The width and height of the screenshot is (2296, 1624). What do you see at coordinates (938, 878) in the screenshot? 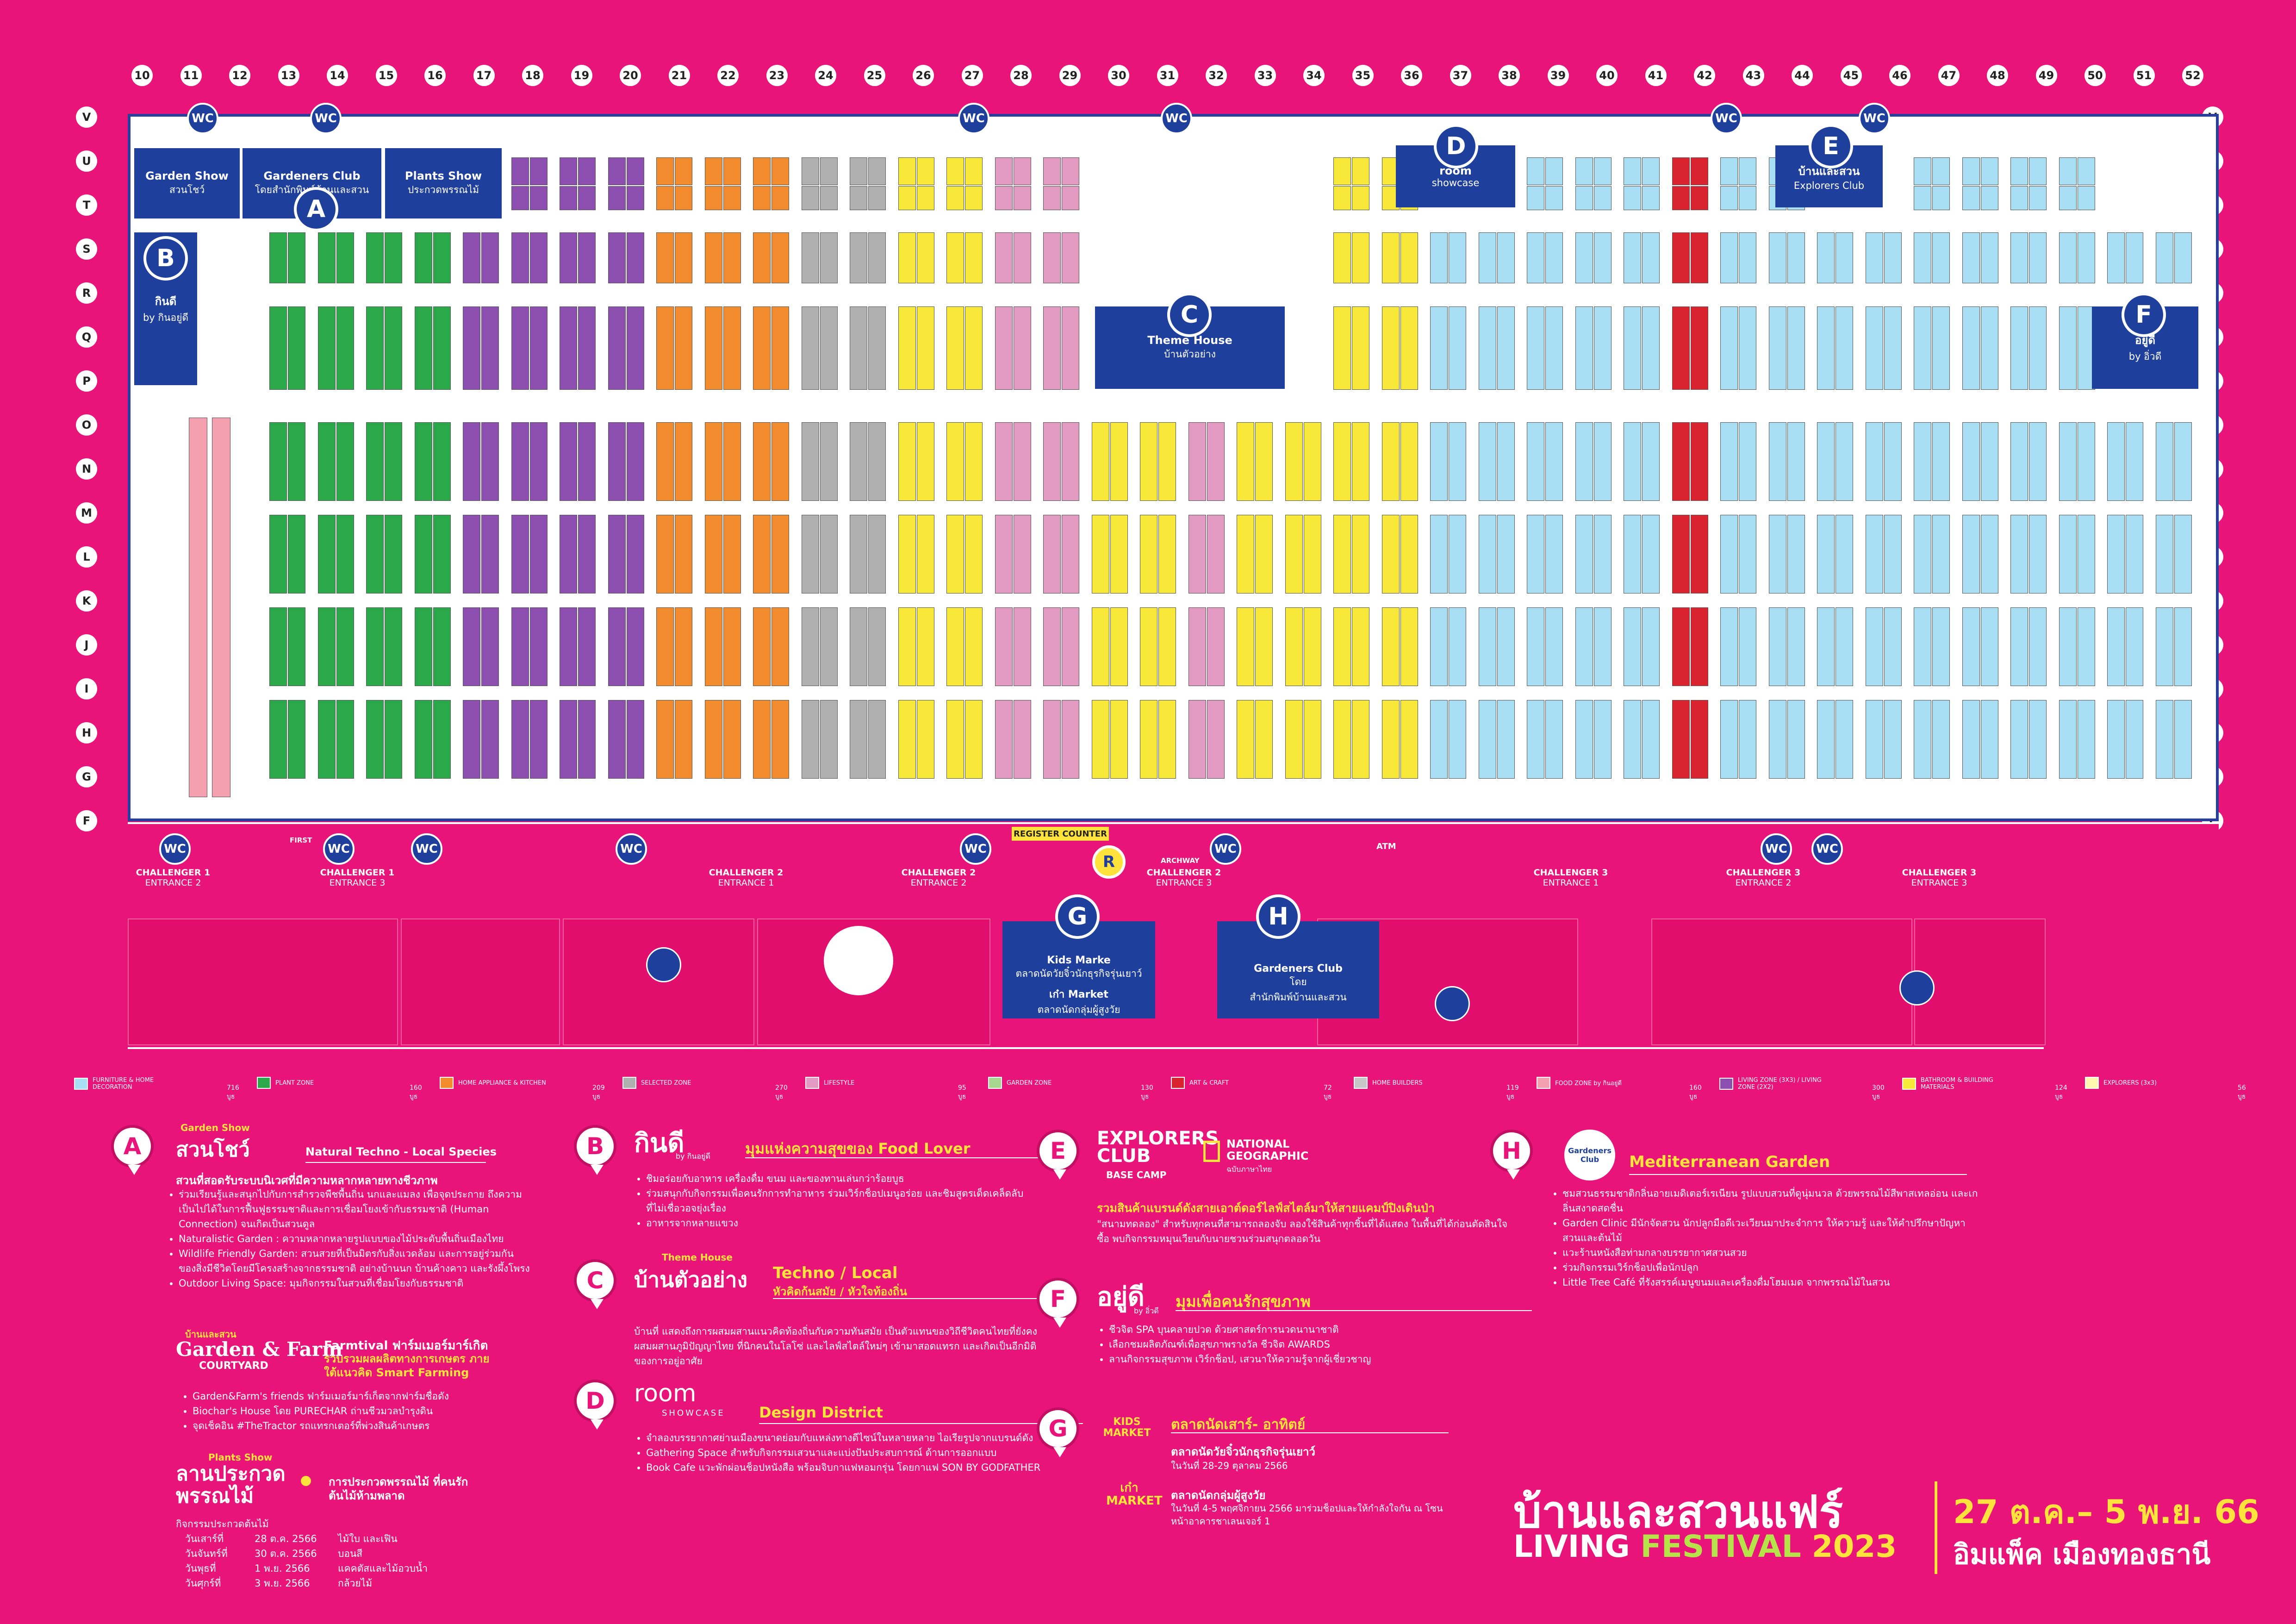
I see `entrance-label: CHALLENGER 2 ENTRANCE 2` at bounding box center [938, 878].